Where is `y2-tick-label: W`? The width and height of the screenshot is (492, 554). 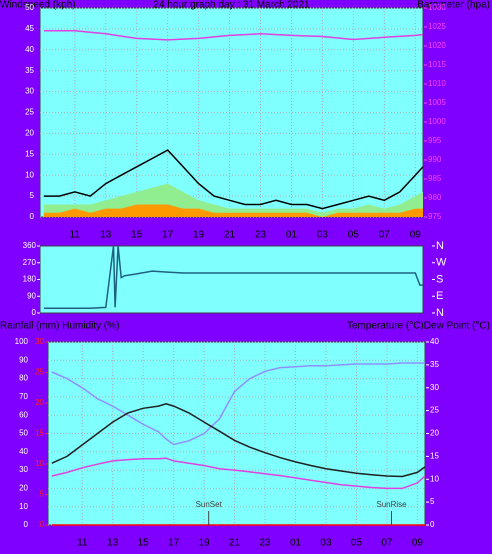 y2-tick-label: W is located at coordinates (441, 263).